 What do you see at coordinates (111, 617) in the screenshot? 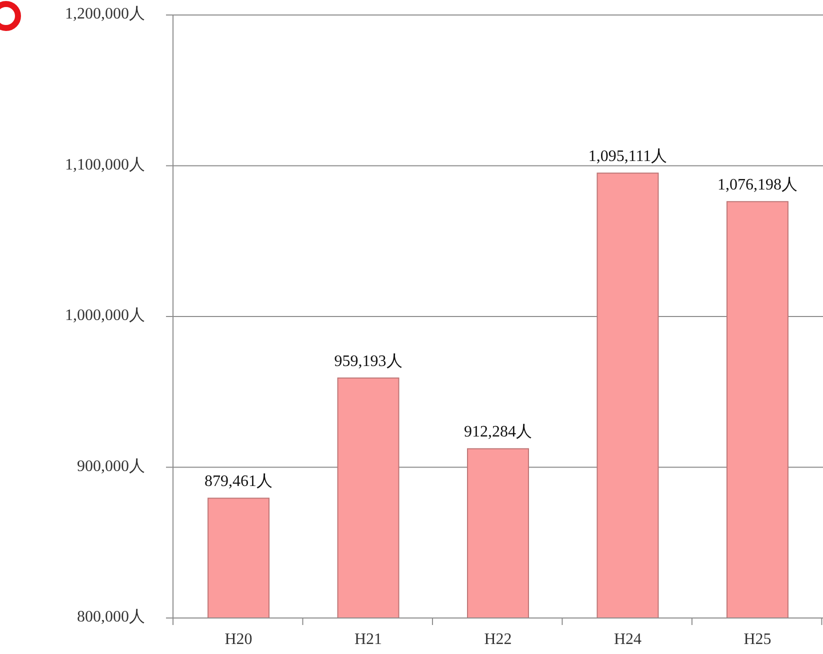
I see `y-tick-label: 800,000人` at bounding box center [111, 617].